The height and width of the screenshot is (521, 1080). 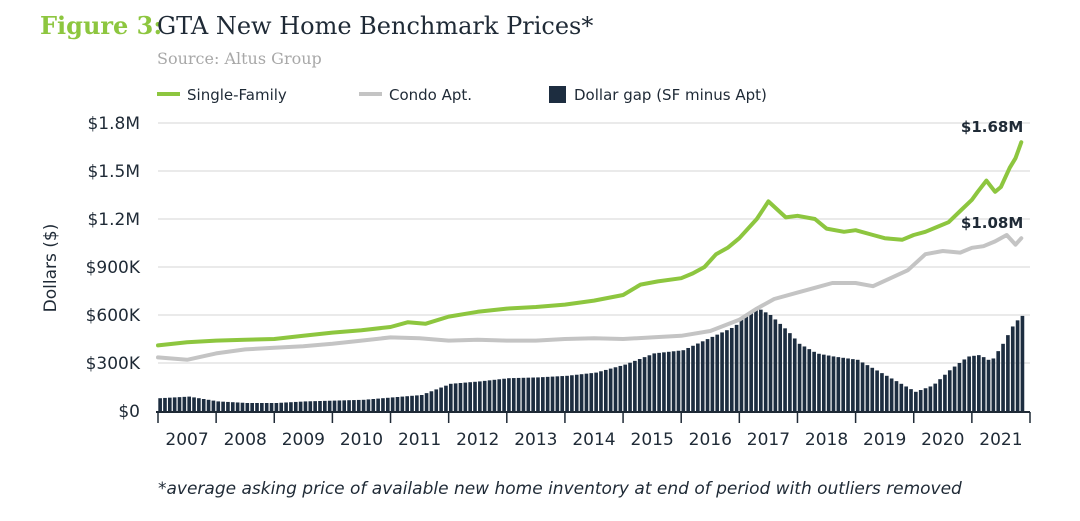 I want to click on y-tick-label: $1.8M, so click(x=113, y=124).